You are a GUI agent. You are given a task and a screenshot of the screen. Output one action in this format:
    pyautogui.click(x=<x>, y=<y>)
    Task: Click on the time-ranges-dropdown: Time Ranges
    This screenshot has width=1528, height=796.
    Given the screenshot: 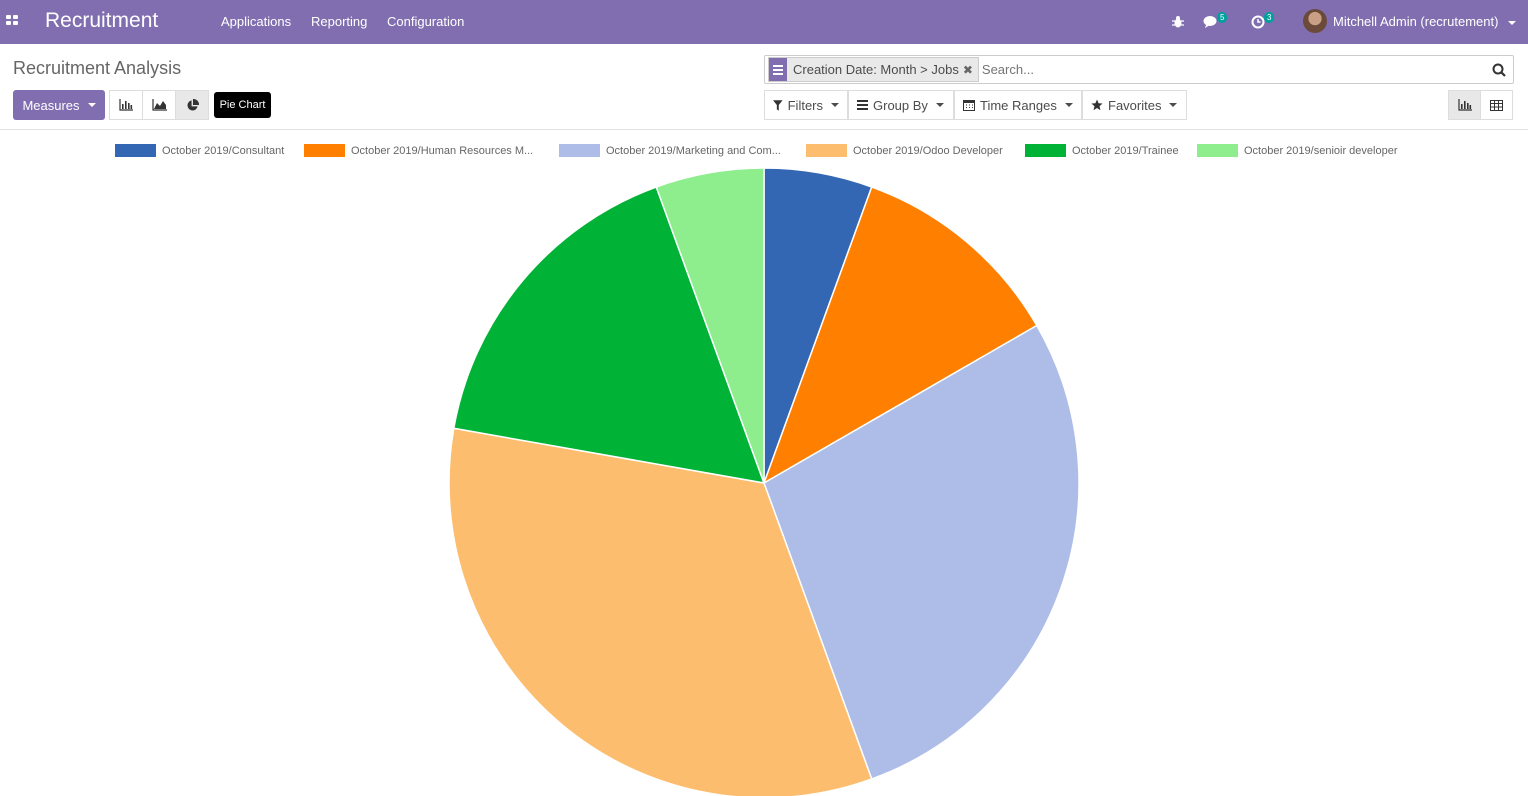 What is the action you would take?
    pyautogui.click(x=1018, y=105)
    